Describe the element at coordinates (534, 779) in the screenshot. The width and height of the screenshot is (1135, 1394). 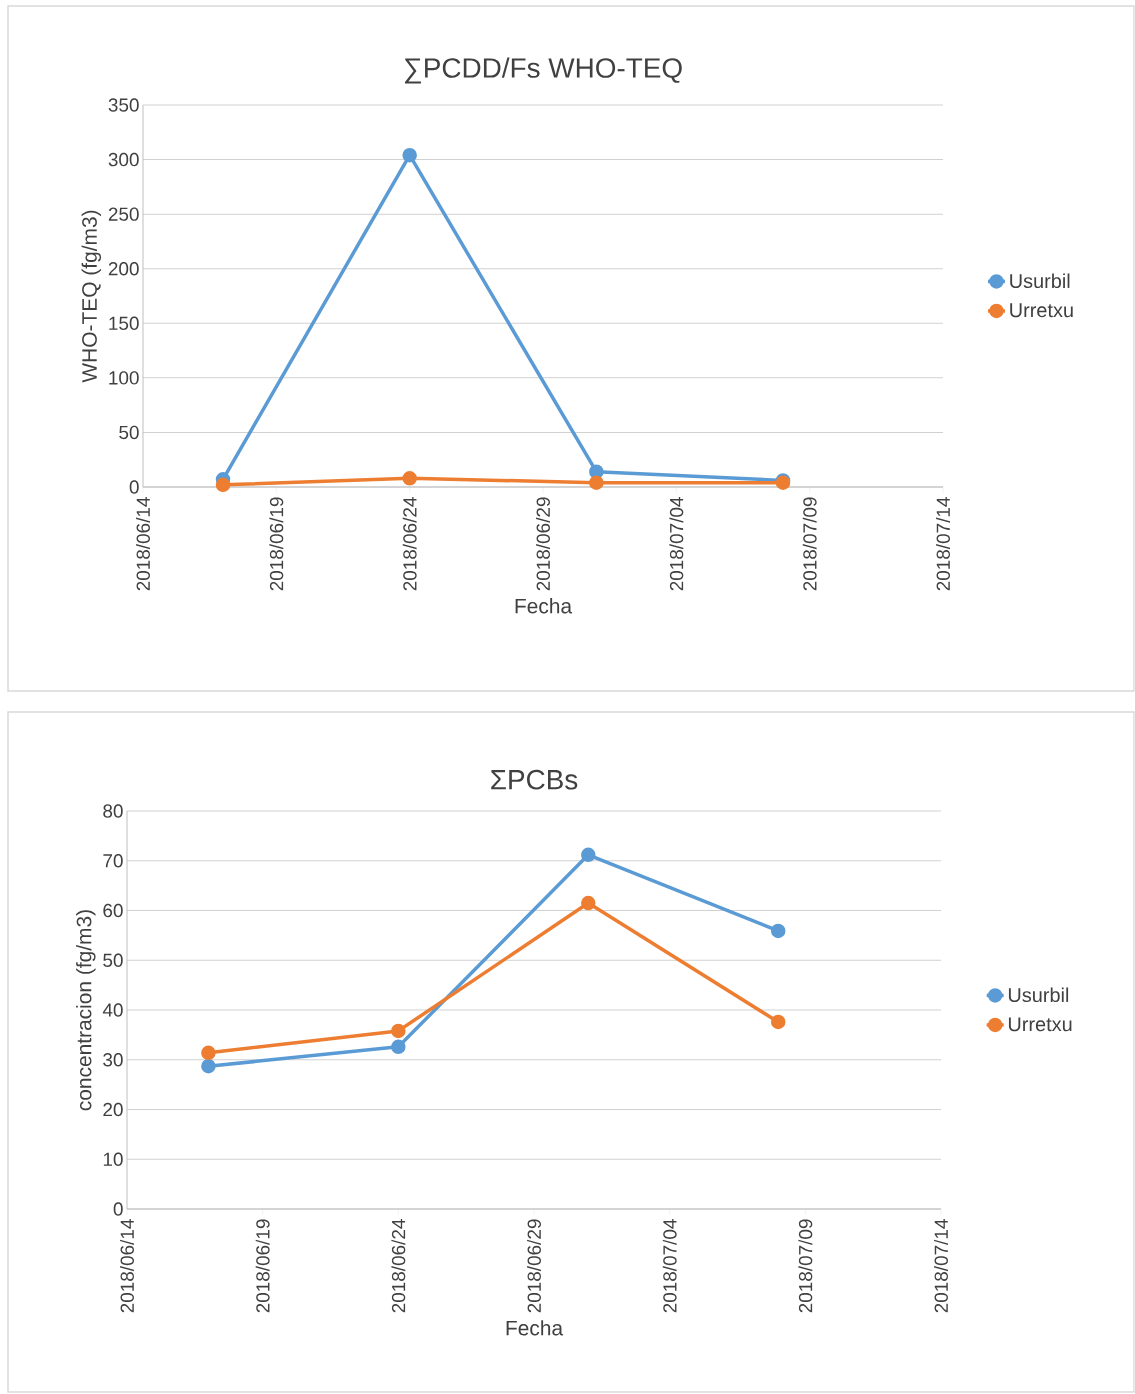
I see `chart-title: ΣPCBs` at that location.